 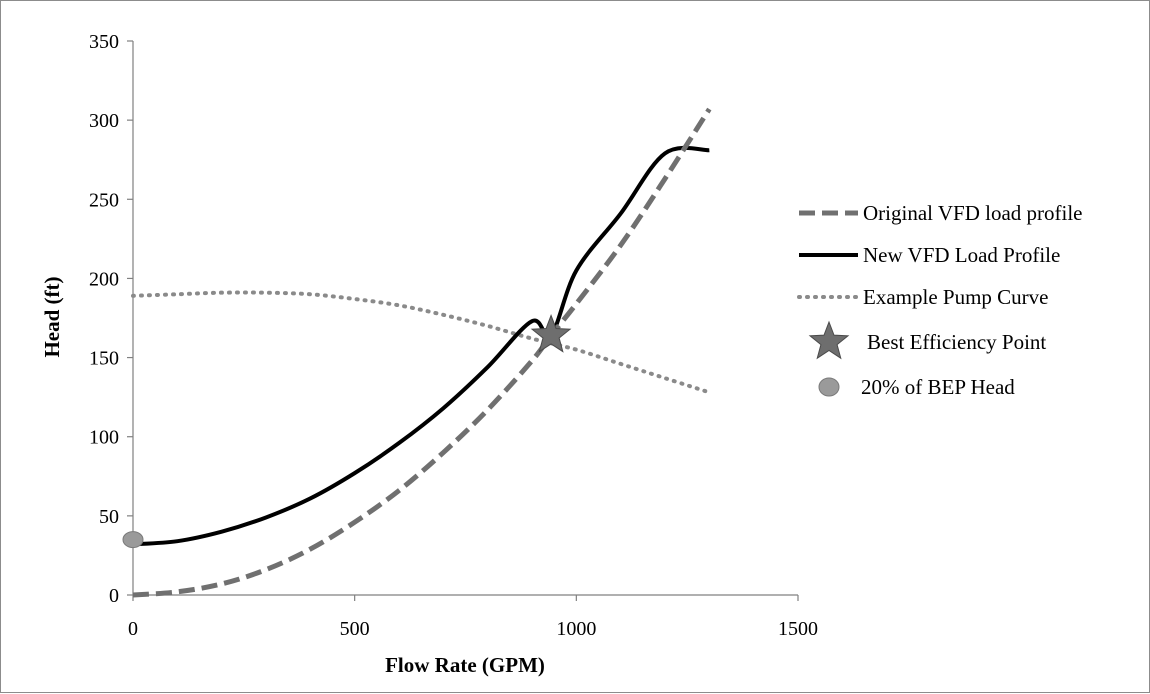 I want to click on bep-head-circle-marker, so click(x=133, y=540).